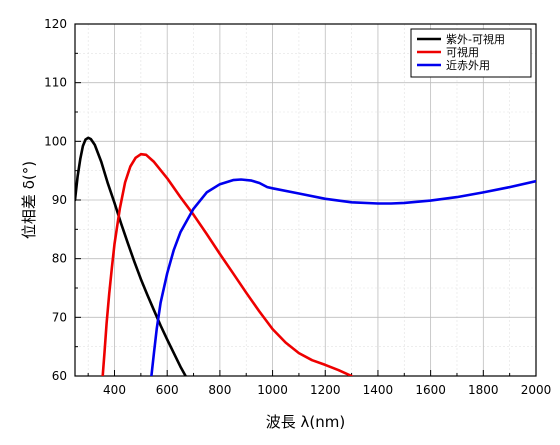 The height and width of the screenshot is (445, 560). I want to click on x-tick-label: 400, so click(114, 390).